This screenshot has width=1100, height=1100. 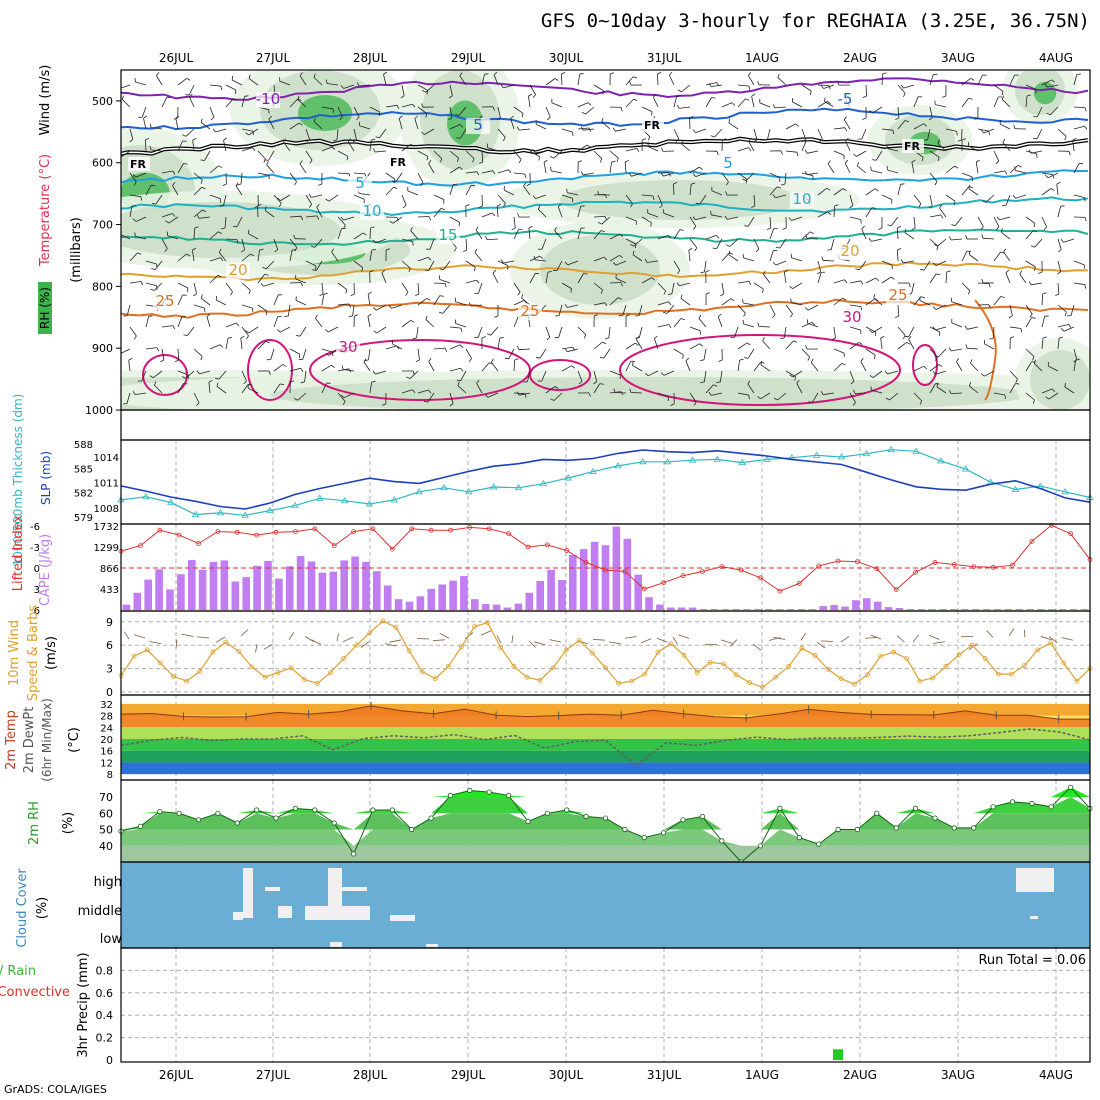 What do you see at coordinates (102, 348) in the screenshot?
I see `pressure-tick-label: 900` at bounding box center [102, 348].